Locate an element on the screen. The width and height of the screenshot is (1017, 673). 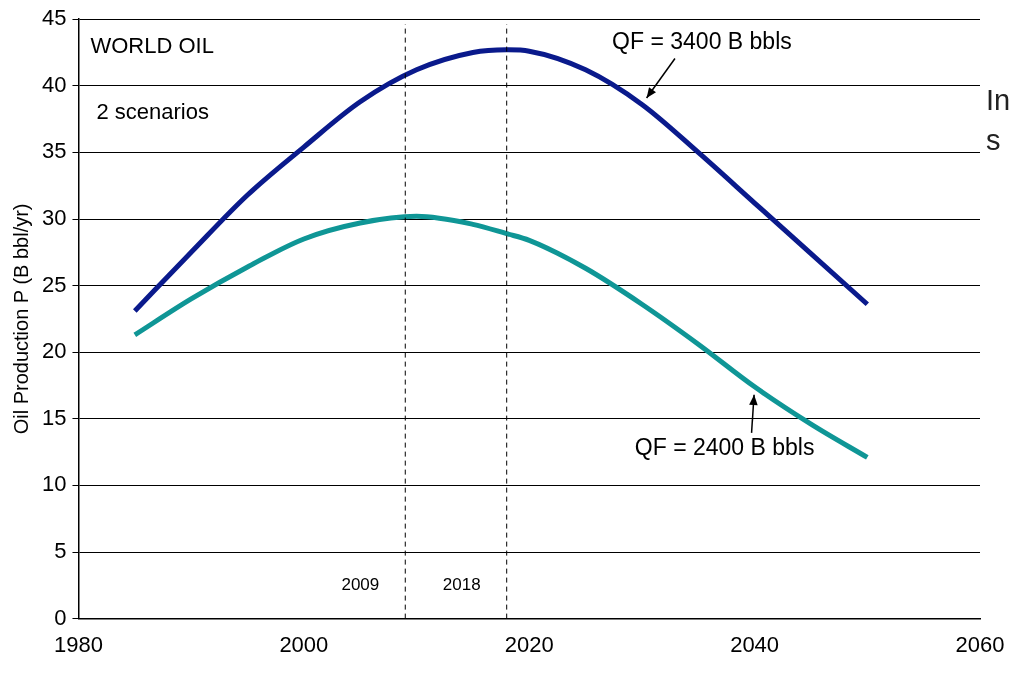
y-tick-label: 5 is located at coordinates (60, 551).